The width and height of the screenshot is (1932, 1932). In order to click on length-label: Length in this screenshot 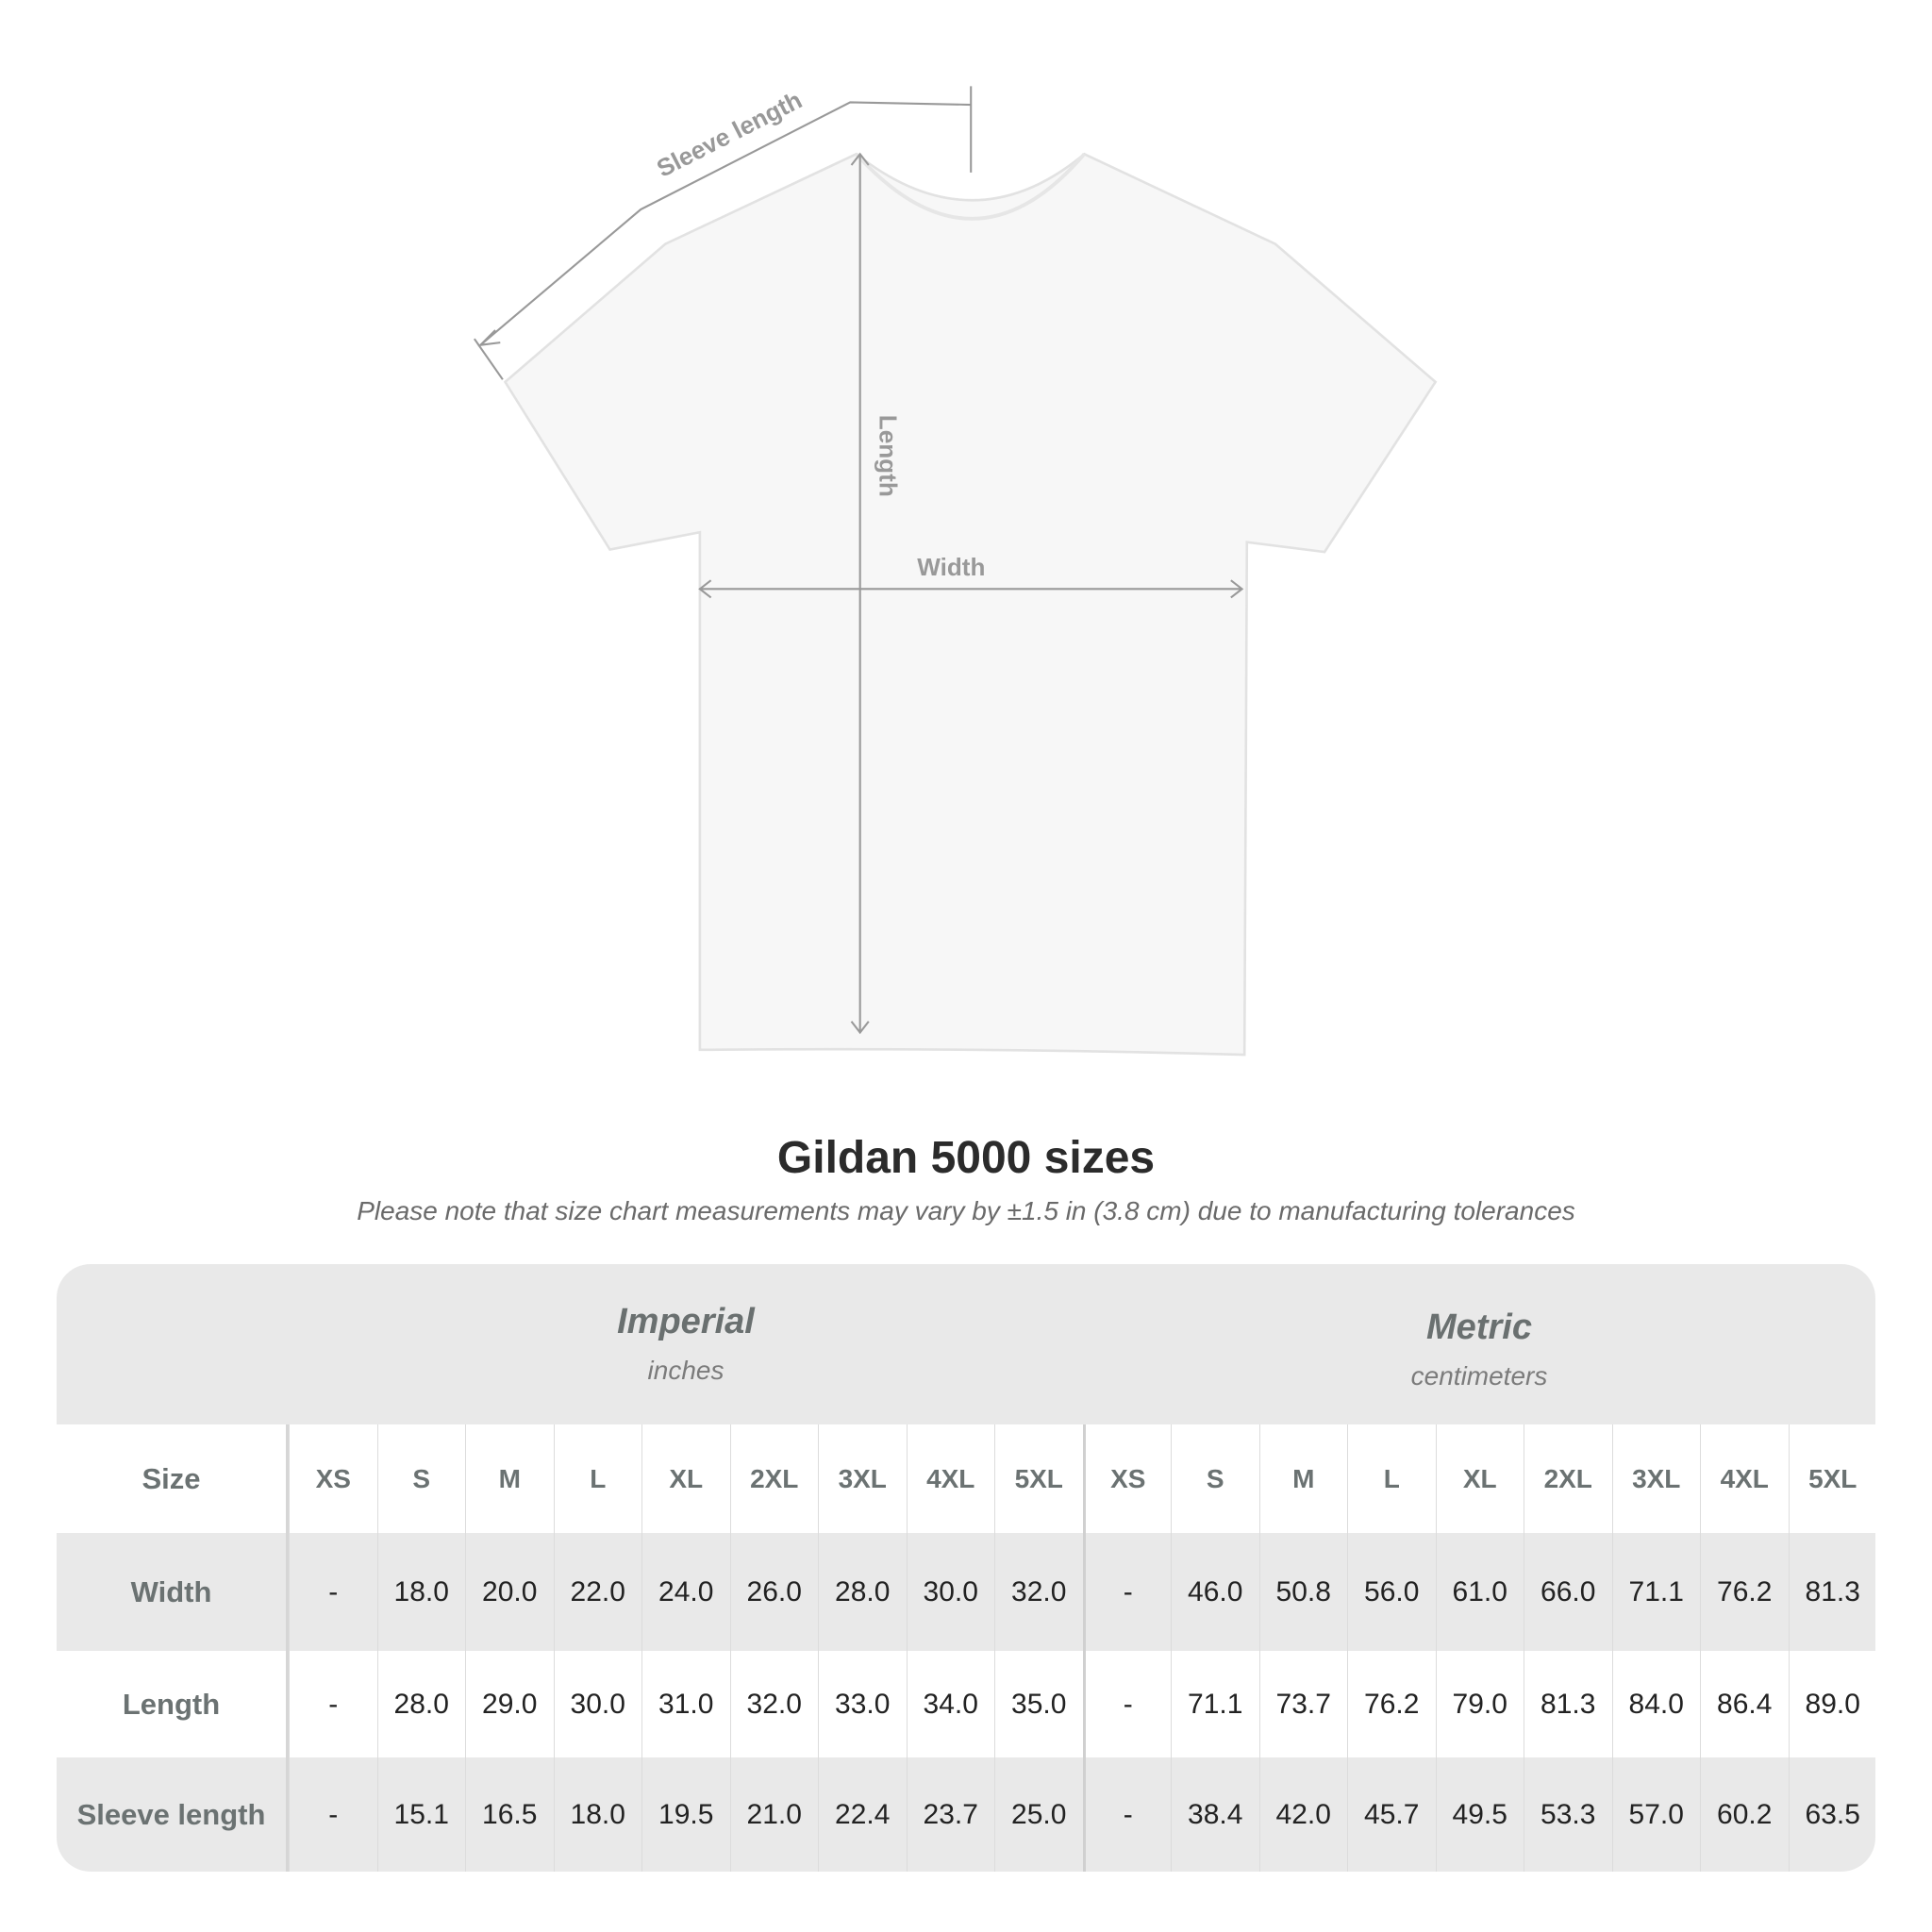, I will do `click(888, 456)`.